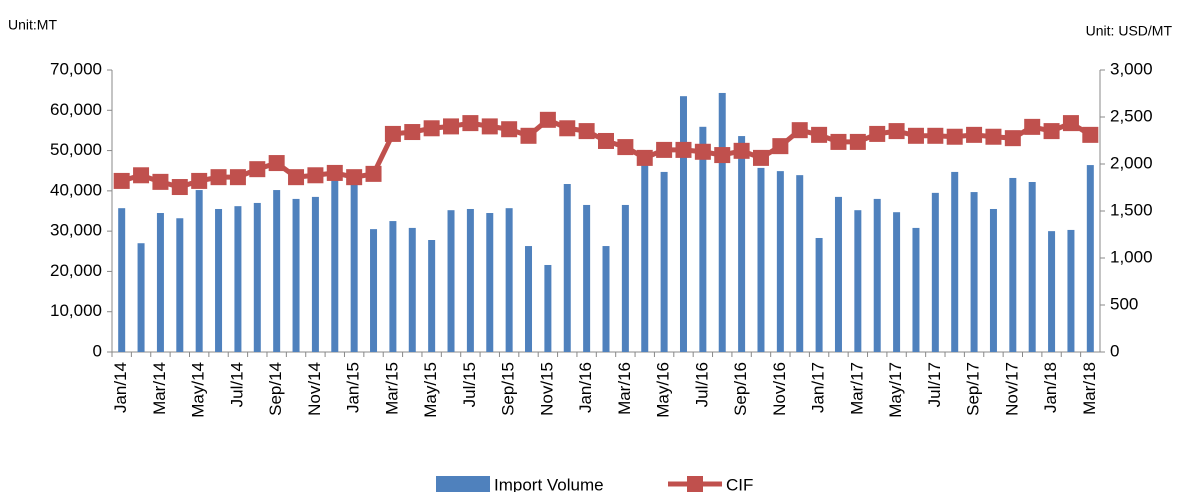 The width and height of the screenshot is (1179, 492). Describe the element at coordinates (76, 68) in the screenshot. I see `y-tick-label: 70,000` at that location.